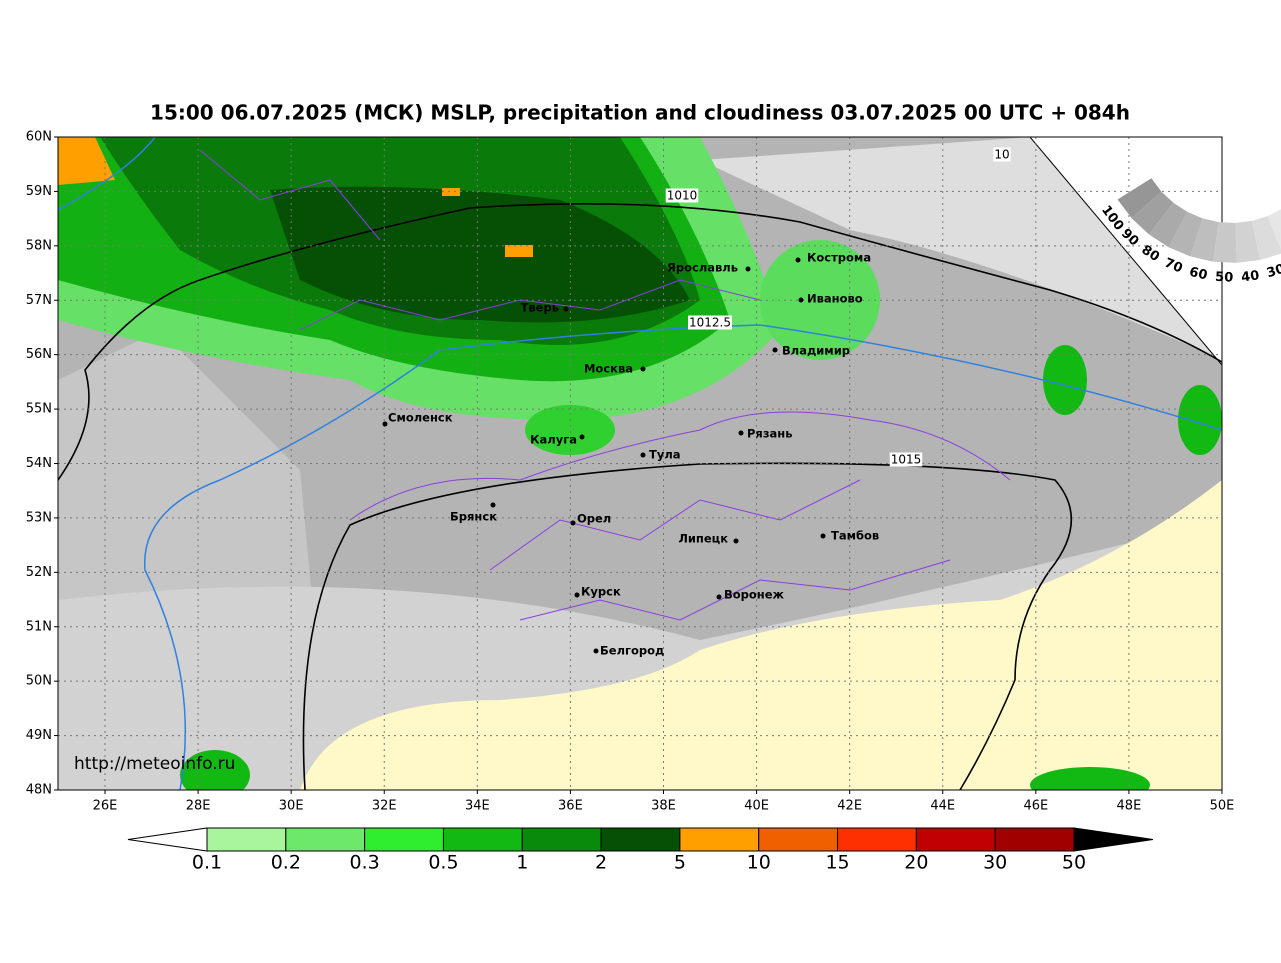 The width and height of the screenshot is (1281, 963). I want to click on isobar-label: 1015, so click(906, 460).